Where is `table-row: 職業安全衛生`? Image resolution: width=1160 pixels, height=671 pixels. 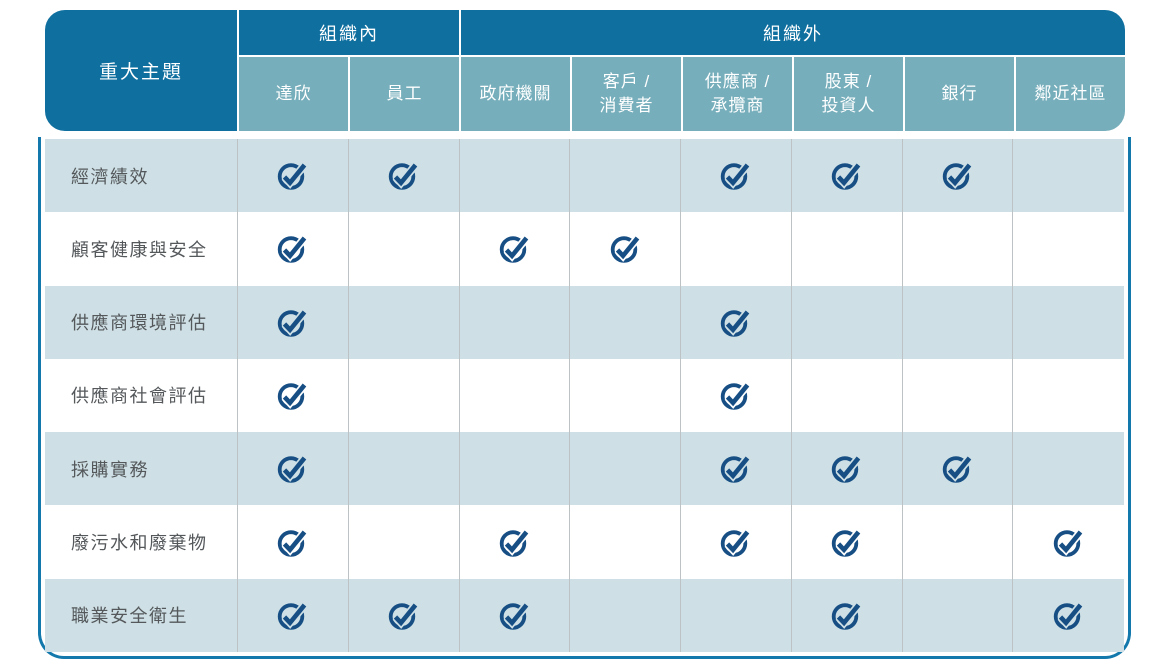 table-row: 職業安全衛生 is located at coordinates (584, 615).